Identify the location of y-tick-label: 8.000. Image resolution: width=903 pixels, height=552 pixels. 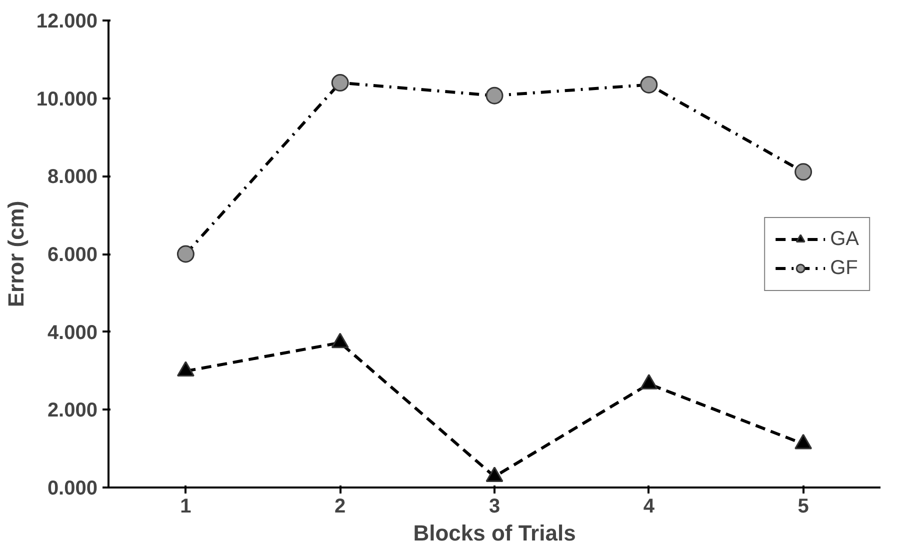
(72, 177).